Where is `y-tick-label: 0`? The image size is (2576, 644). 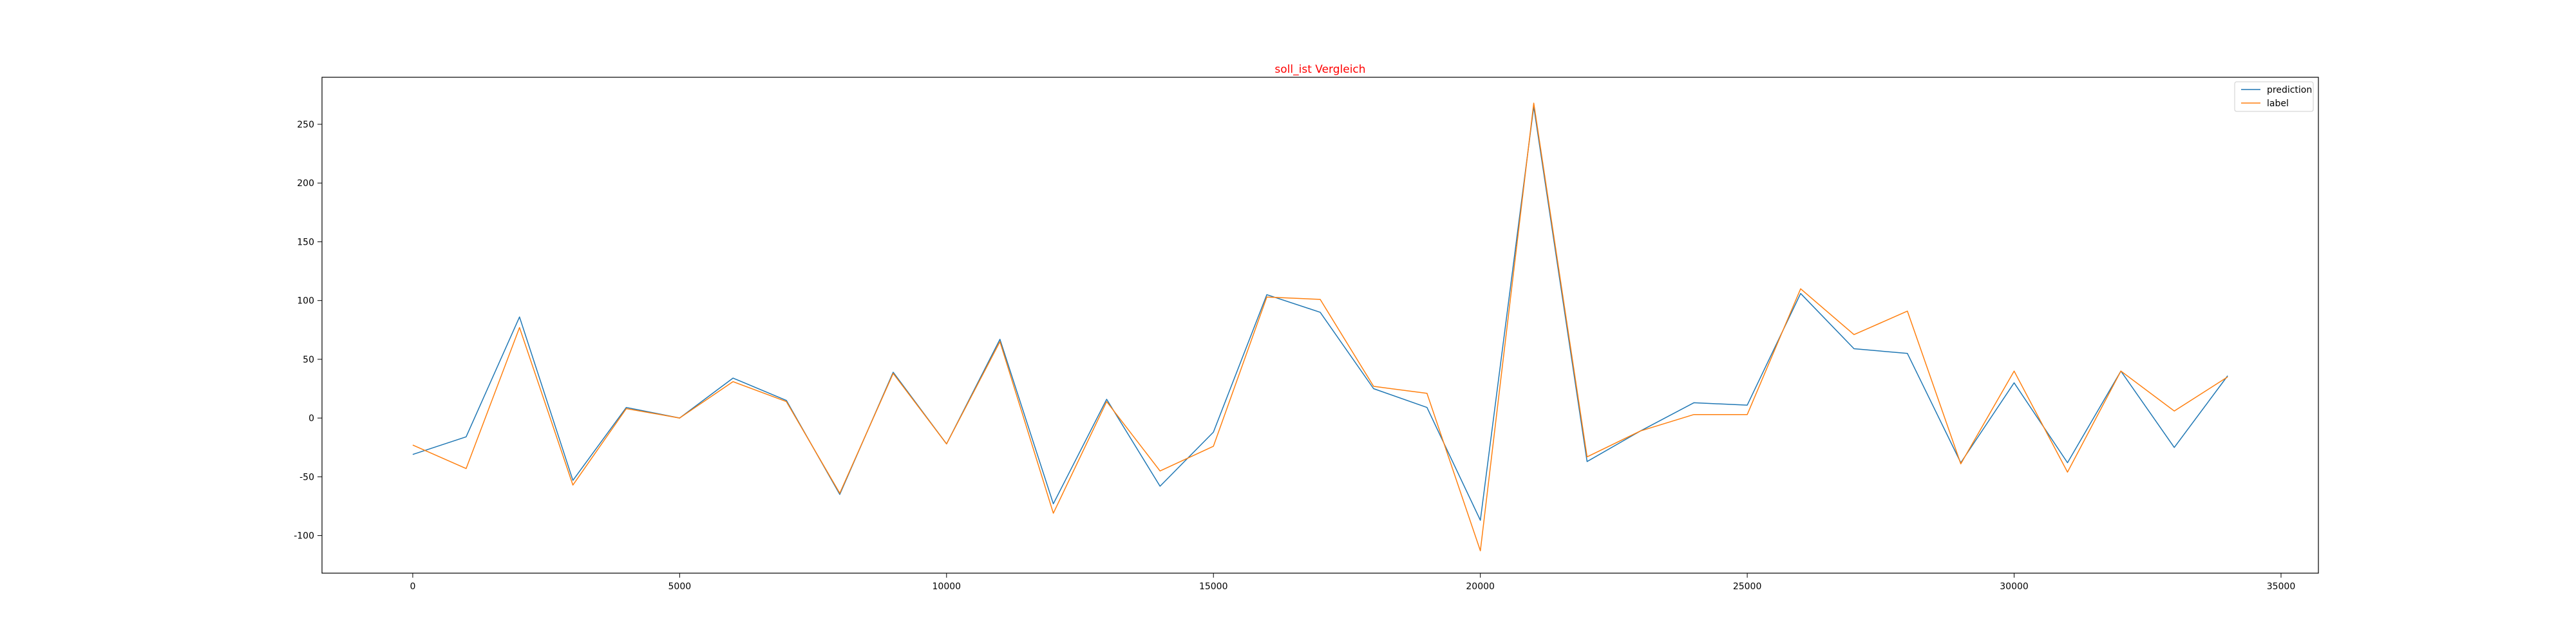
y-tick-label: 0 is located at coordinates (311, 418).